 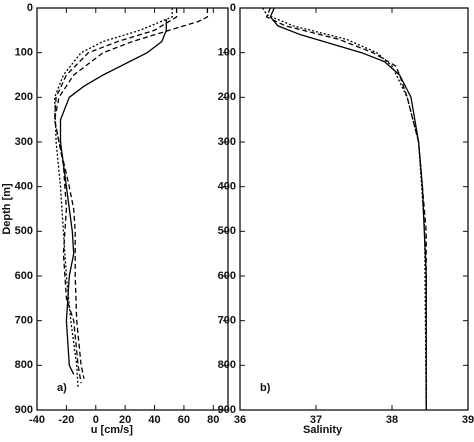 I want to click on x-tick-label: 40, so click(x=154, y=420).